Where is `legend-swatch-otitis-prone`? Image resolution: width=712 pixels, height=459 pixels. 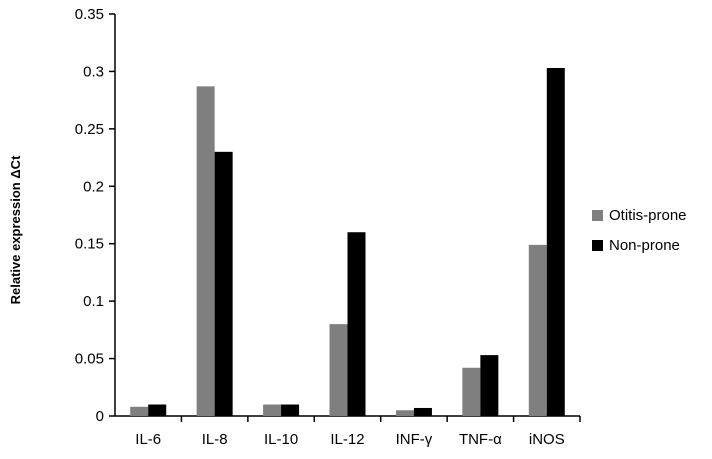
legend-swatch-otitis-prone is located at coordinates (597, 215).